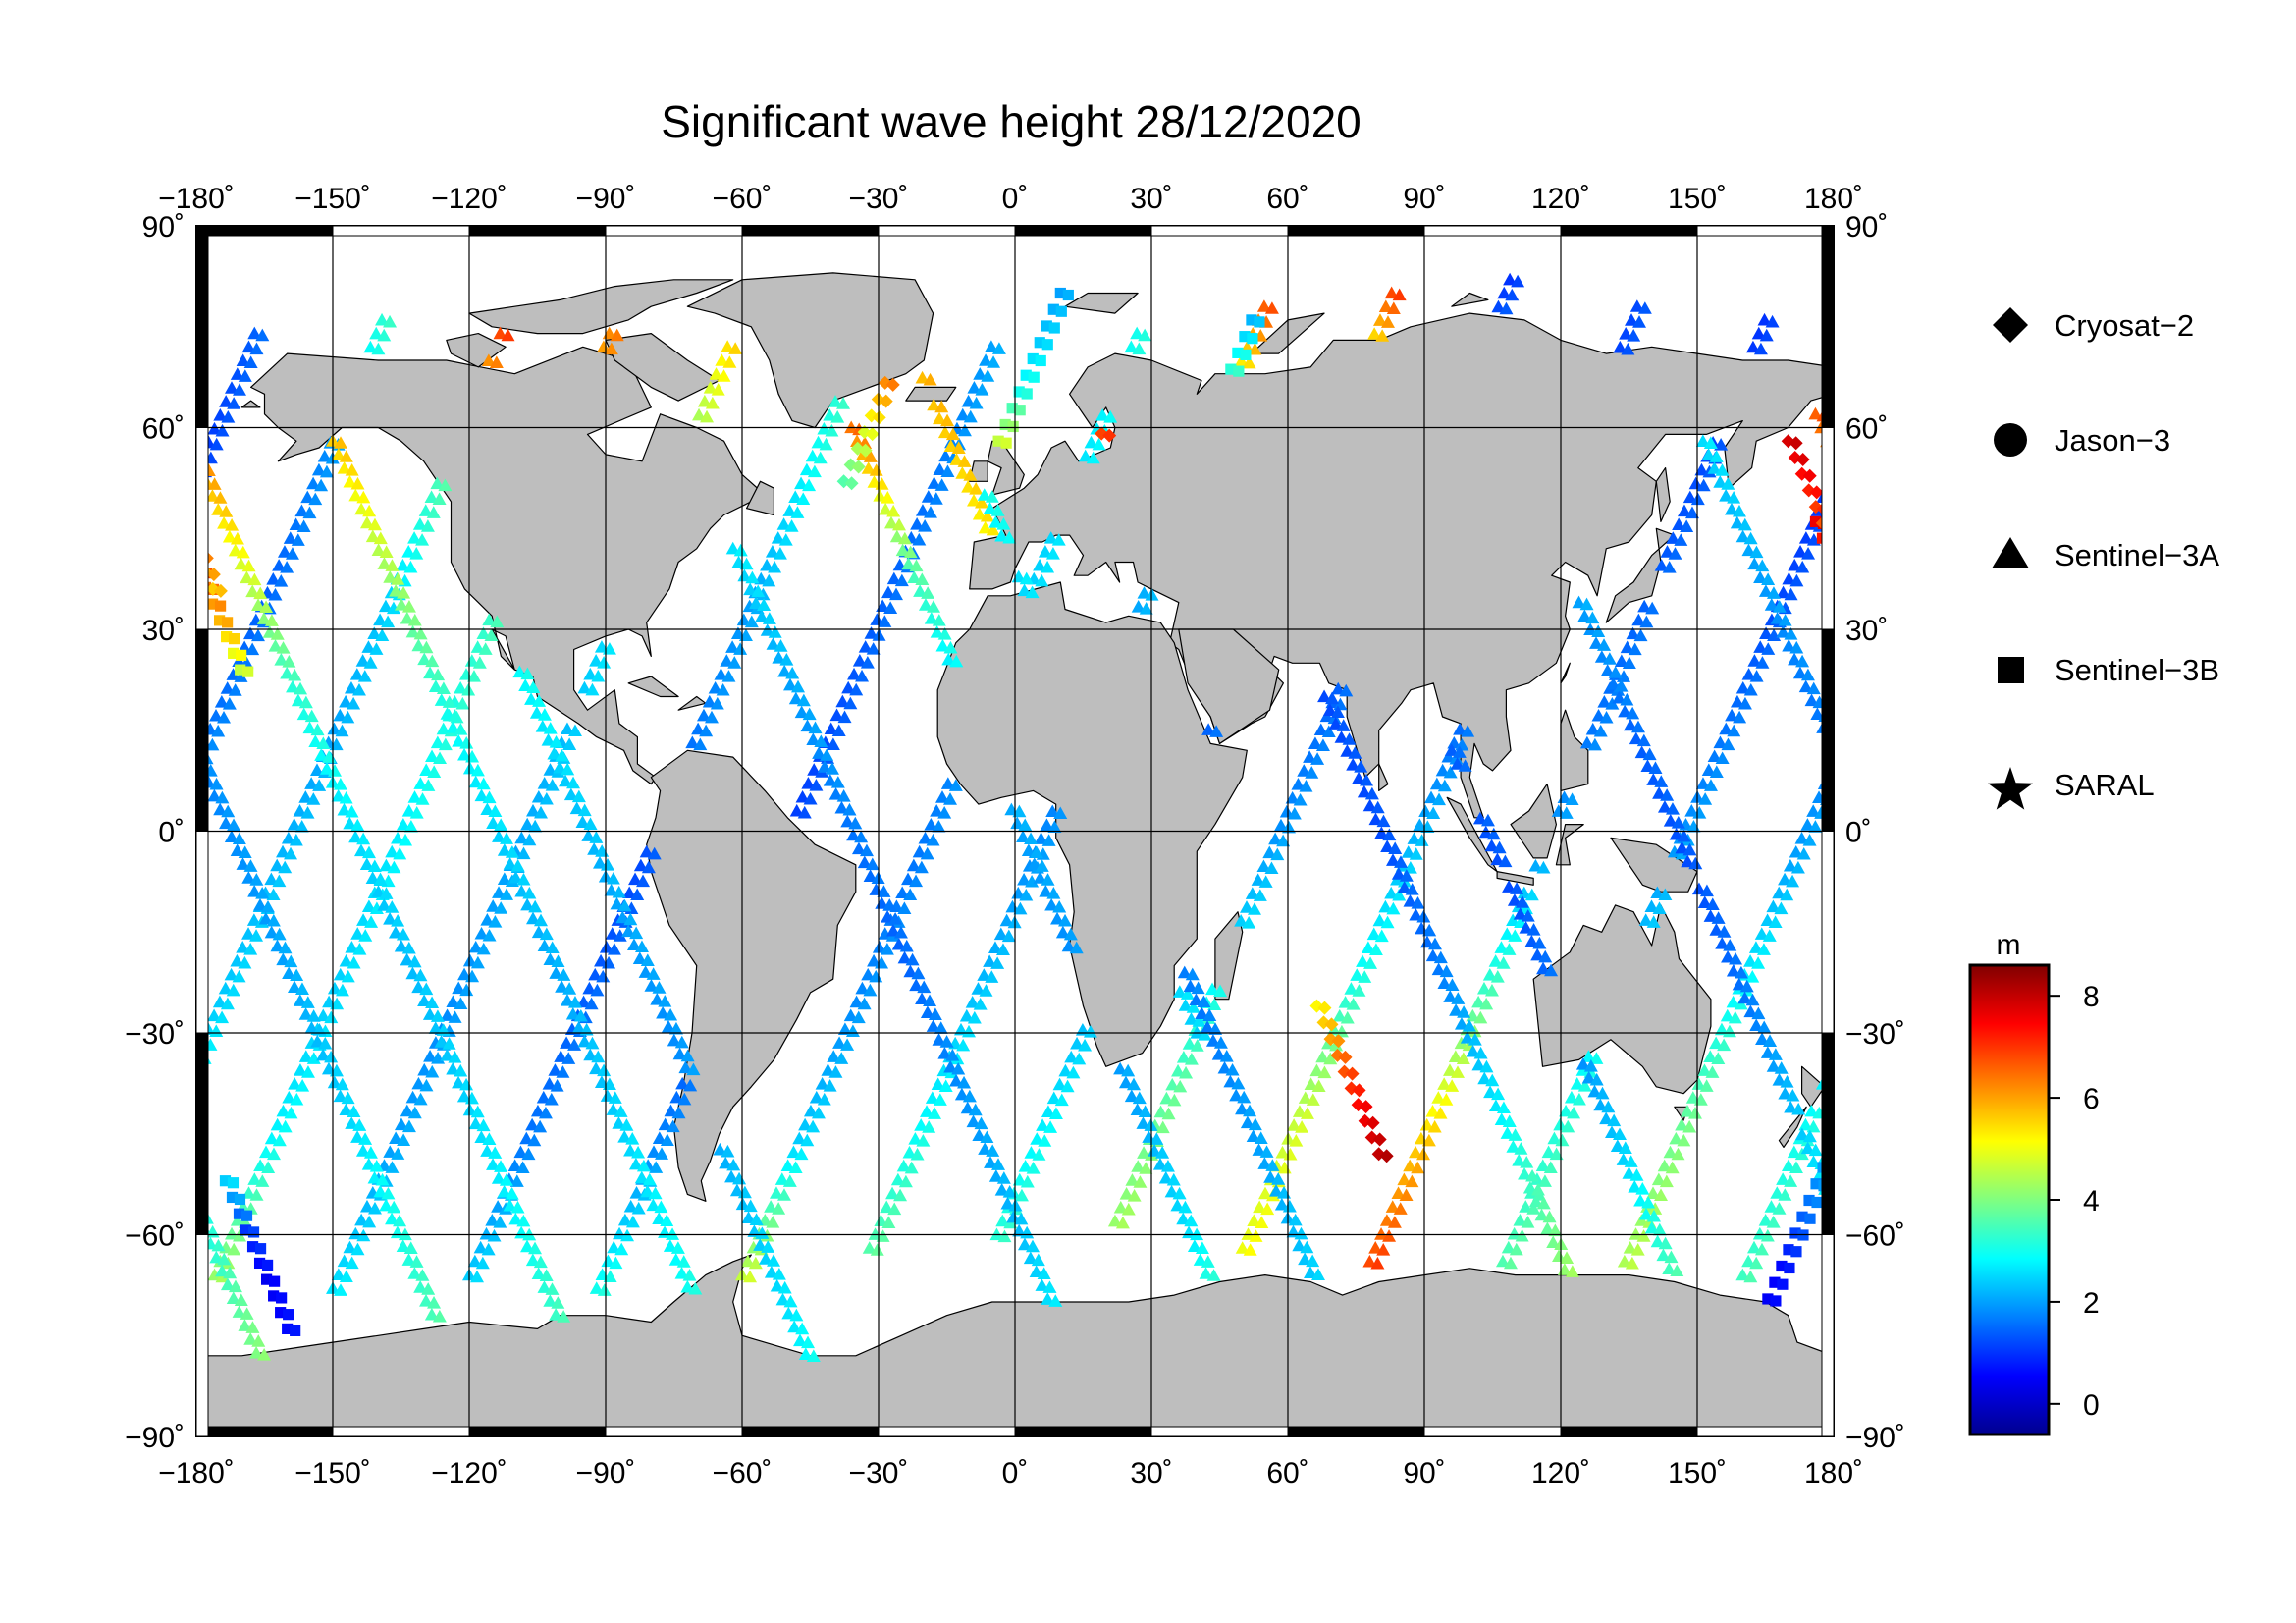 This screenshot has height=1623, width=2296. I want to click on colorbar-tick-label: 2, so click(2091, 1304).